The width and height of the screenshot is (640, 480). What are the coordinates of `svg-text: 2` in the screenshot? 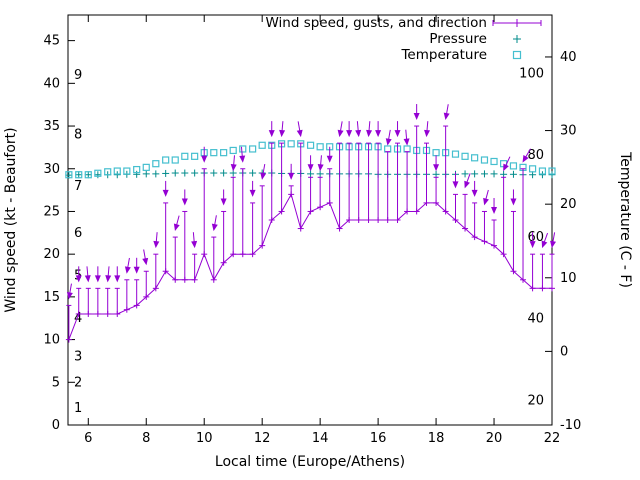 It's located at (78, 382).